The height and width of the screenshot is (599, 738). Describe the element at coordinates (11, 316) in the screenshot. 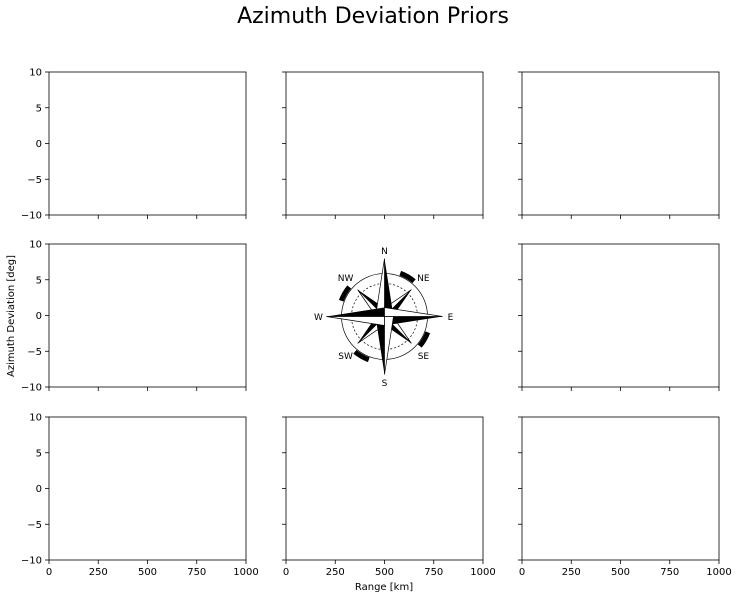

I see `y-axis-label: Azimuth Deviation [deg]` at that location.